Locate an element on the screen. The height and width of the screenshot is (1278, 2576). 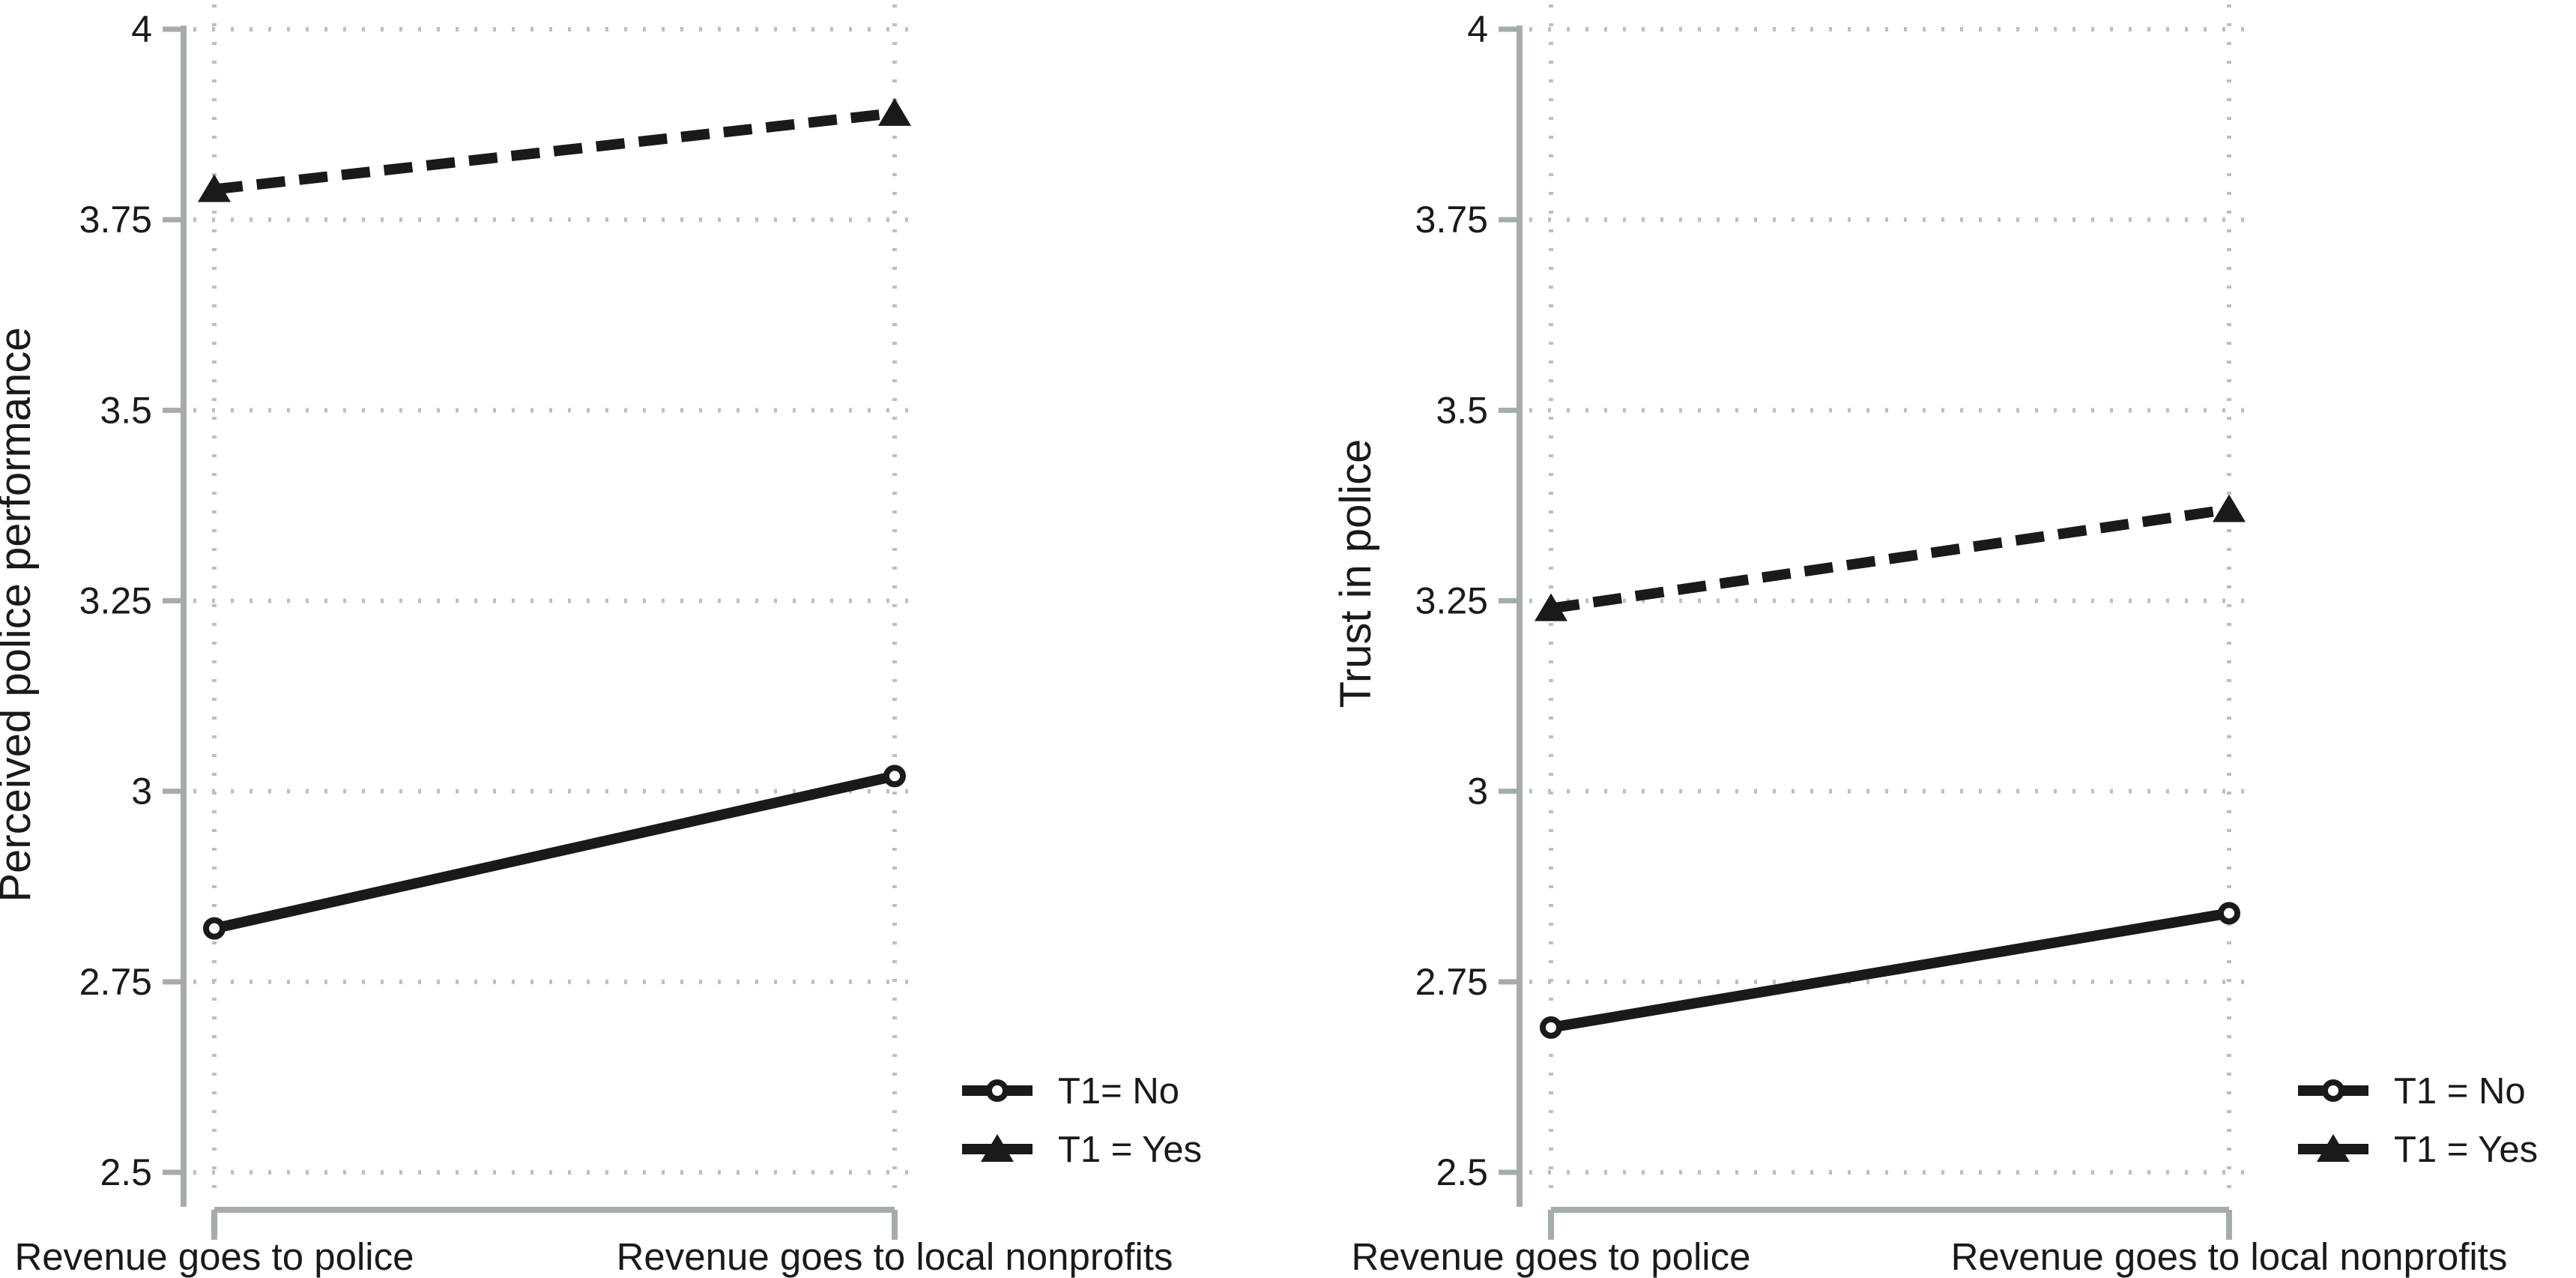
legend-label: T1 = No is located at coordinates (2460, 1091).